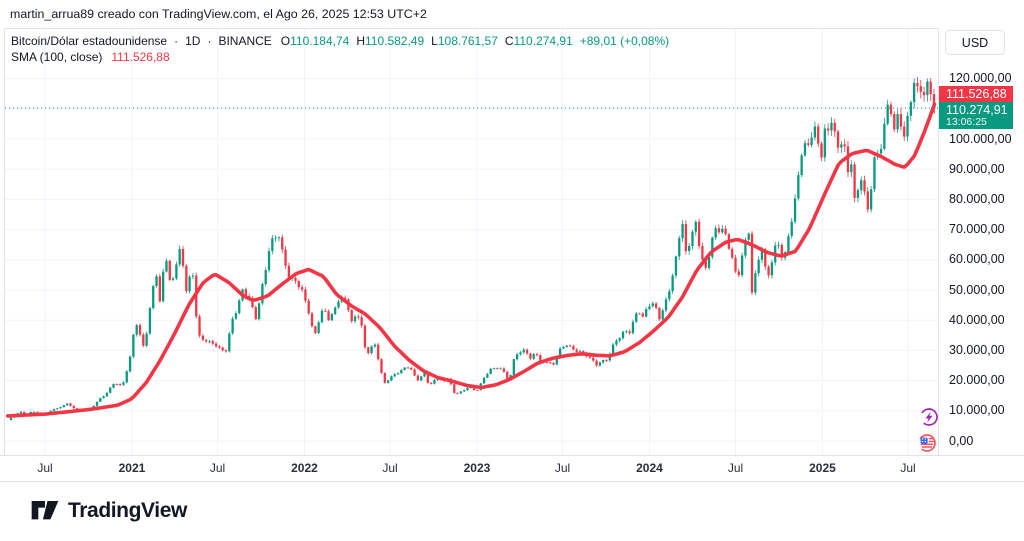 This screenshot has width=1024, height=541. Describe the element at coordinates (977, 168) in the screenshot. I see `price-tick-label: 90.000,00` at that location.